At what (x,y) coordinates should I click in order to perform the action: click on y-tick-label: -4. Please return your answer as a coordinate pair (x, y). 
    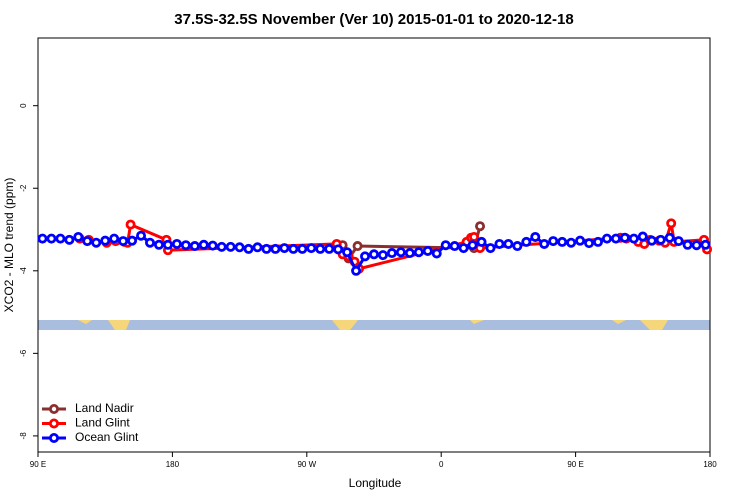
    Looking at the image, I should click on (23, 271).